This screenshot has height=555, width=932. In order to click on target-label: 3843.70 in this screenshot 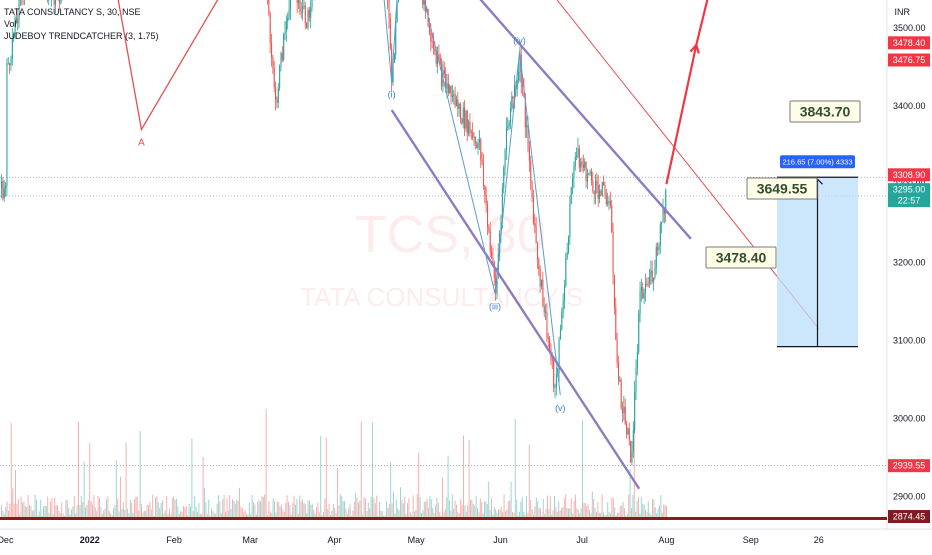, I will do `click(825, 112)`.